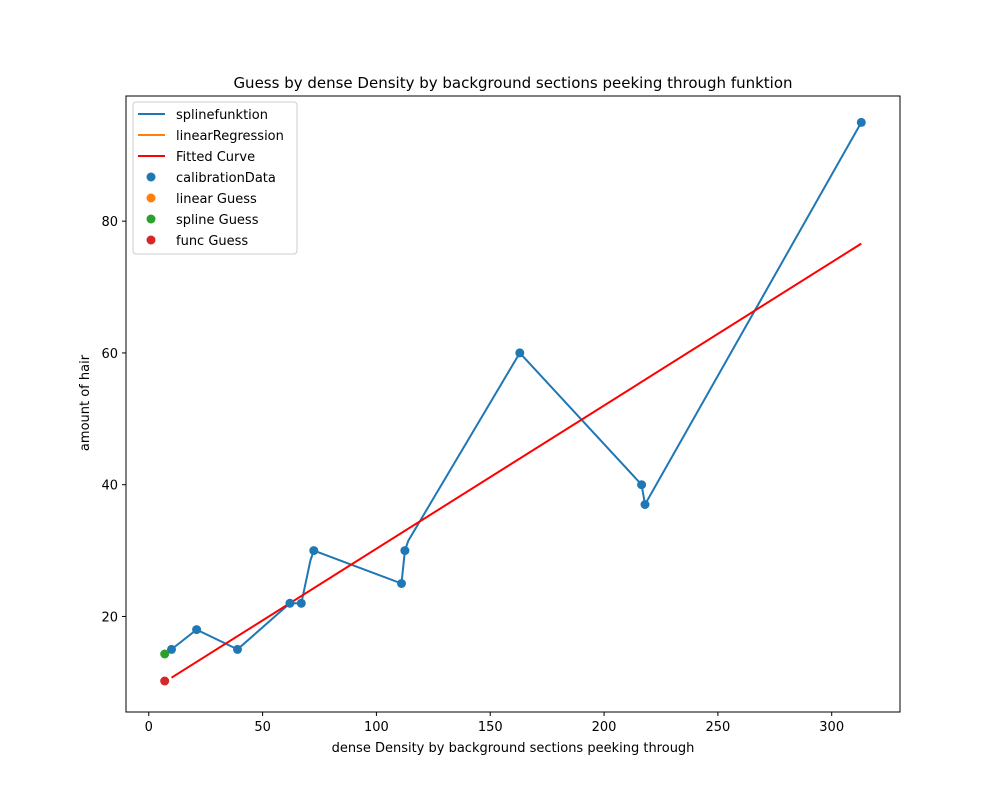  Describe the element at coordinates (109, 222) in the screenshot. I see `y-tick-label: 80` at that location.